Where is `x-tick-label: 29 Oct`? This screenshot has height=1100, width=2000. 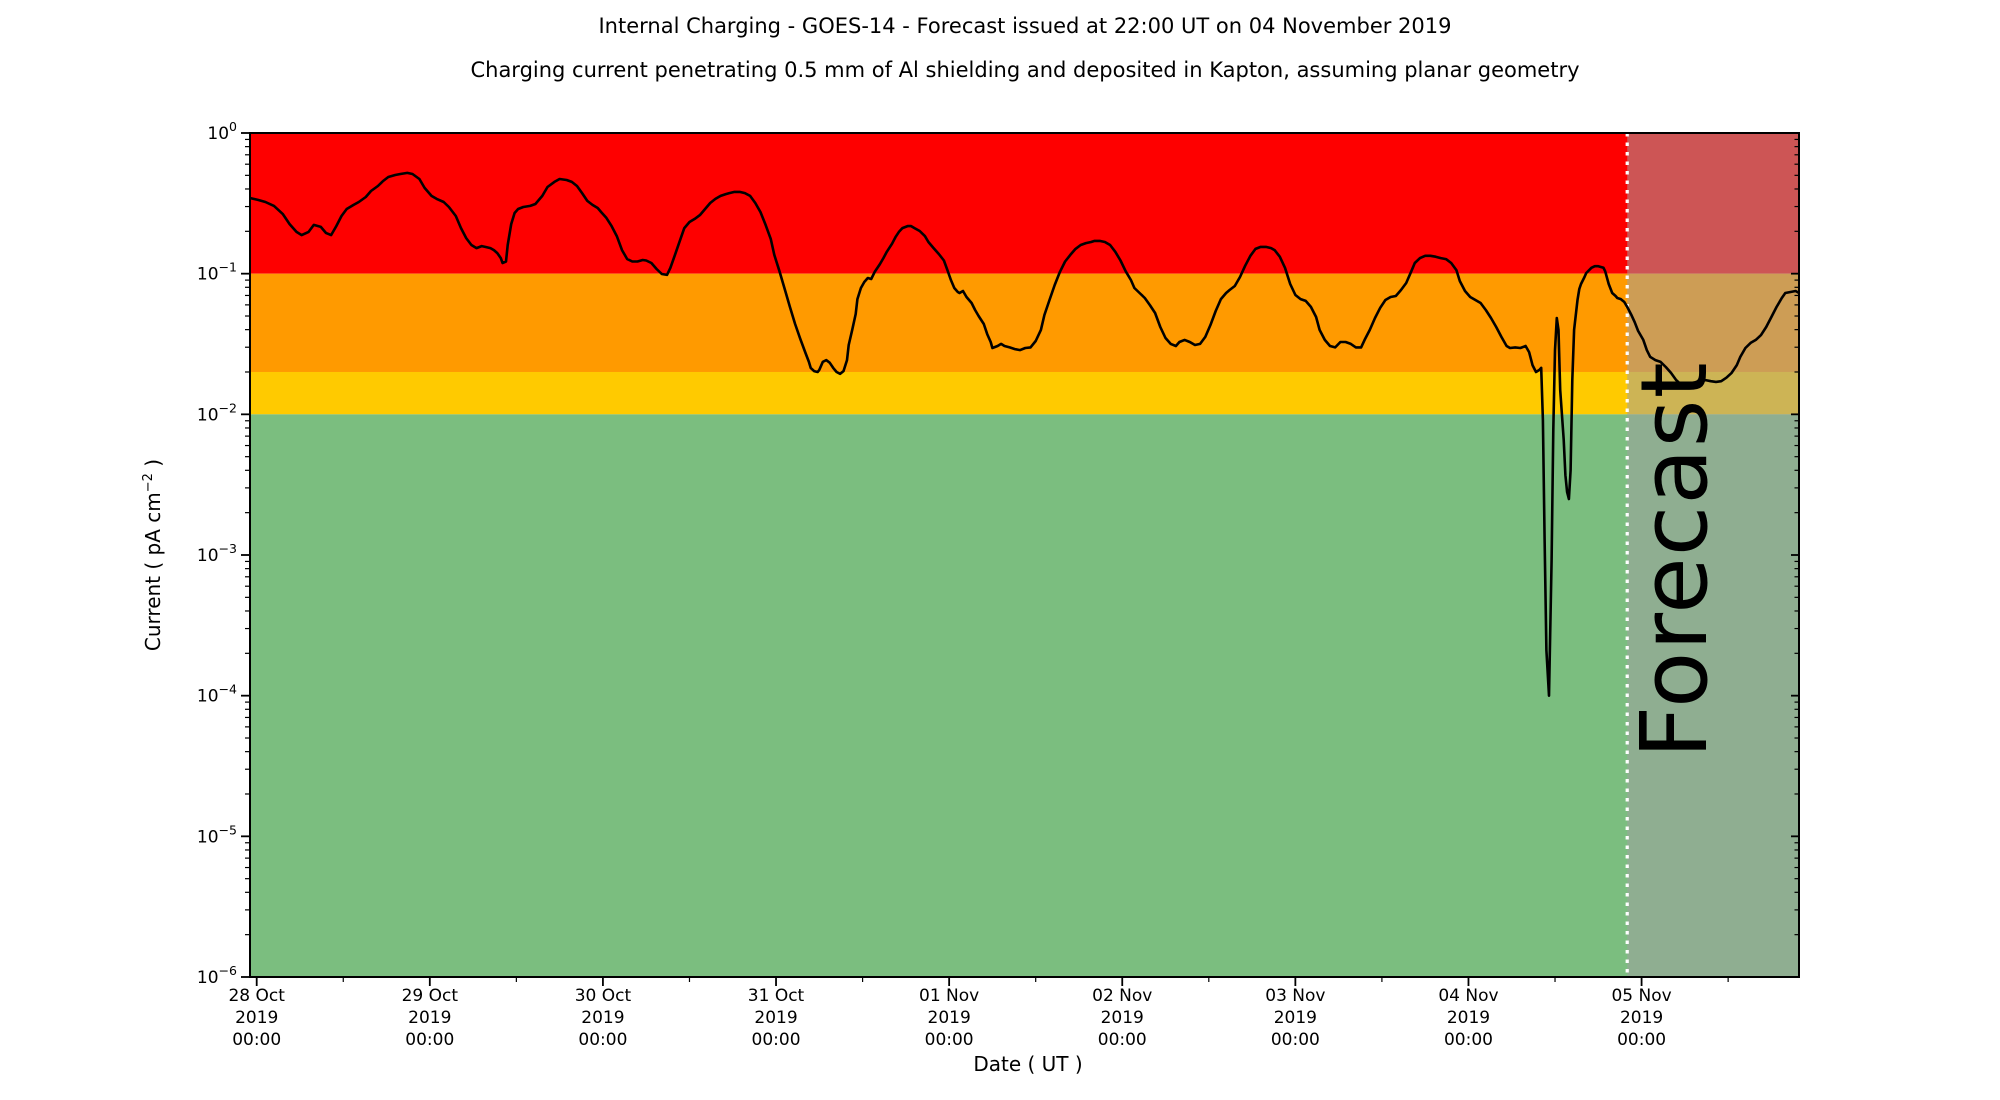 x-tick-label: 29 Oct is located at coordinates (430, 996).